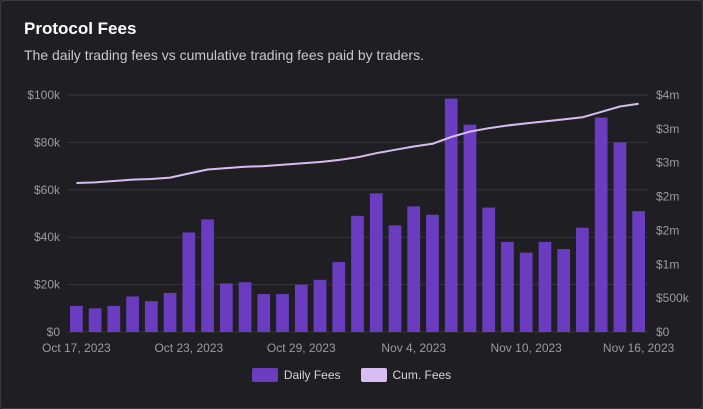  What do you see at coordinates (264, 375) in the screenshot?
I see `legend-swatch-daily` at bounding box center [264, 375].